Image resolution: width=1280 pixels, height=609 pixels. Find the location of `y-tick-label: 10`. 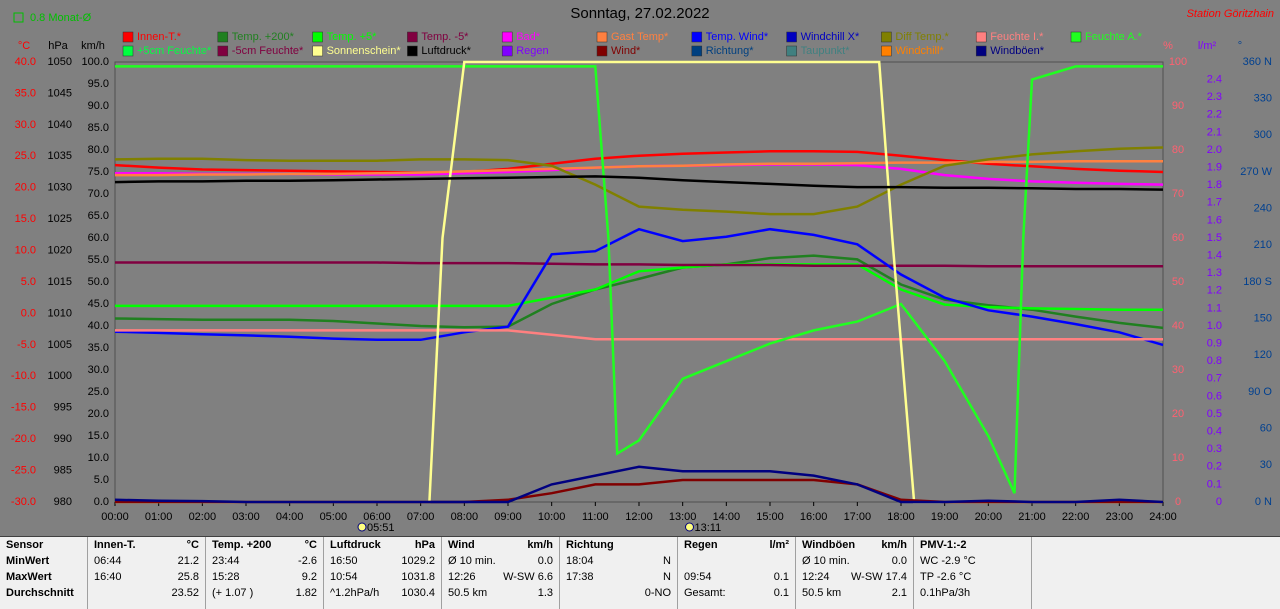

y-tick-label: 10 is located at coordinates (1178, 458).